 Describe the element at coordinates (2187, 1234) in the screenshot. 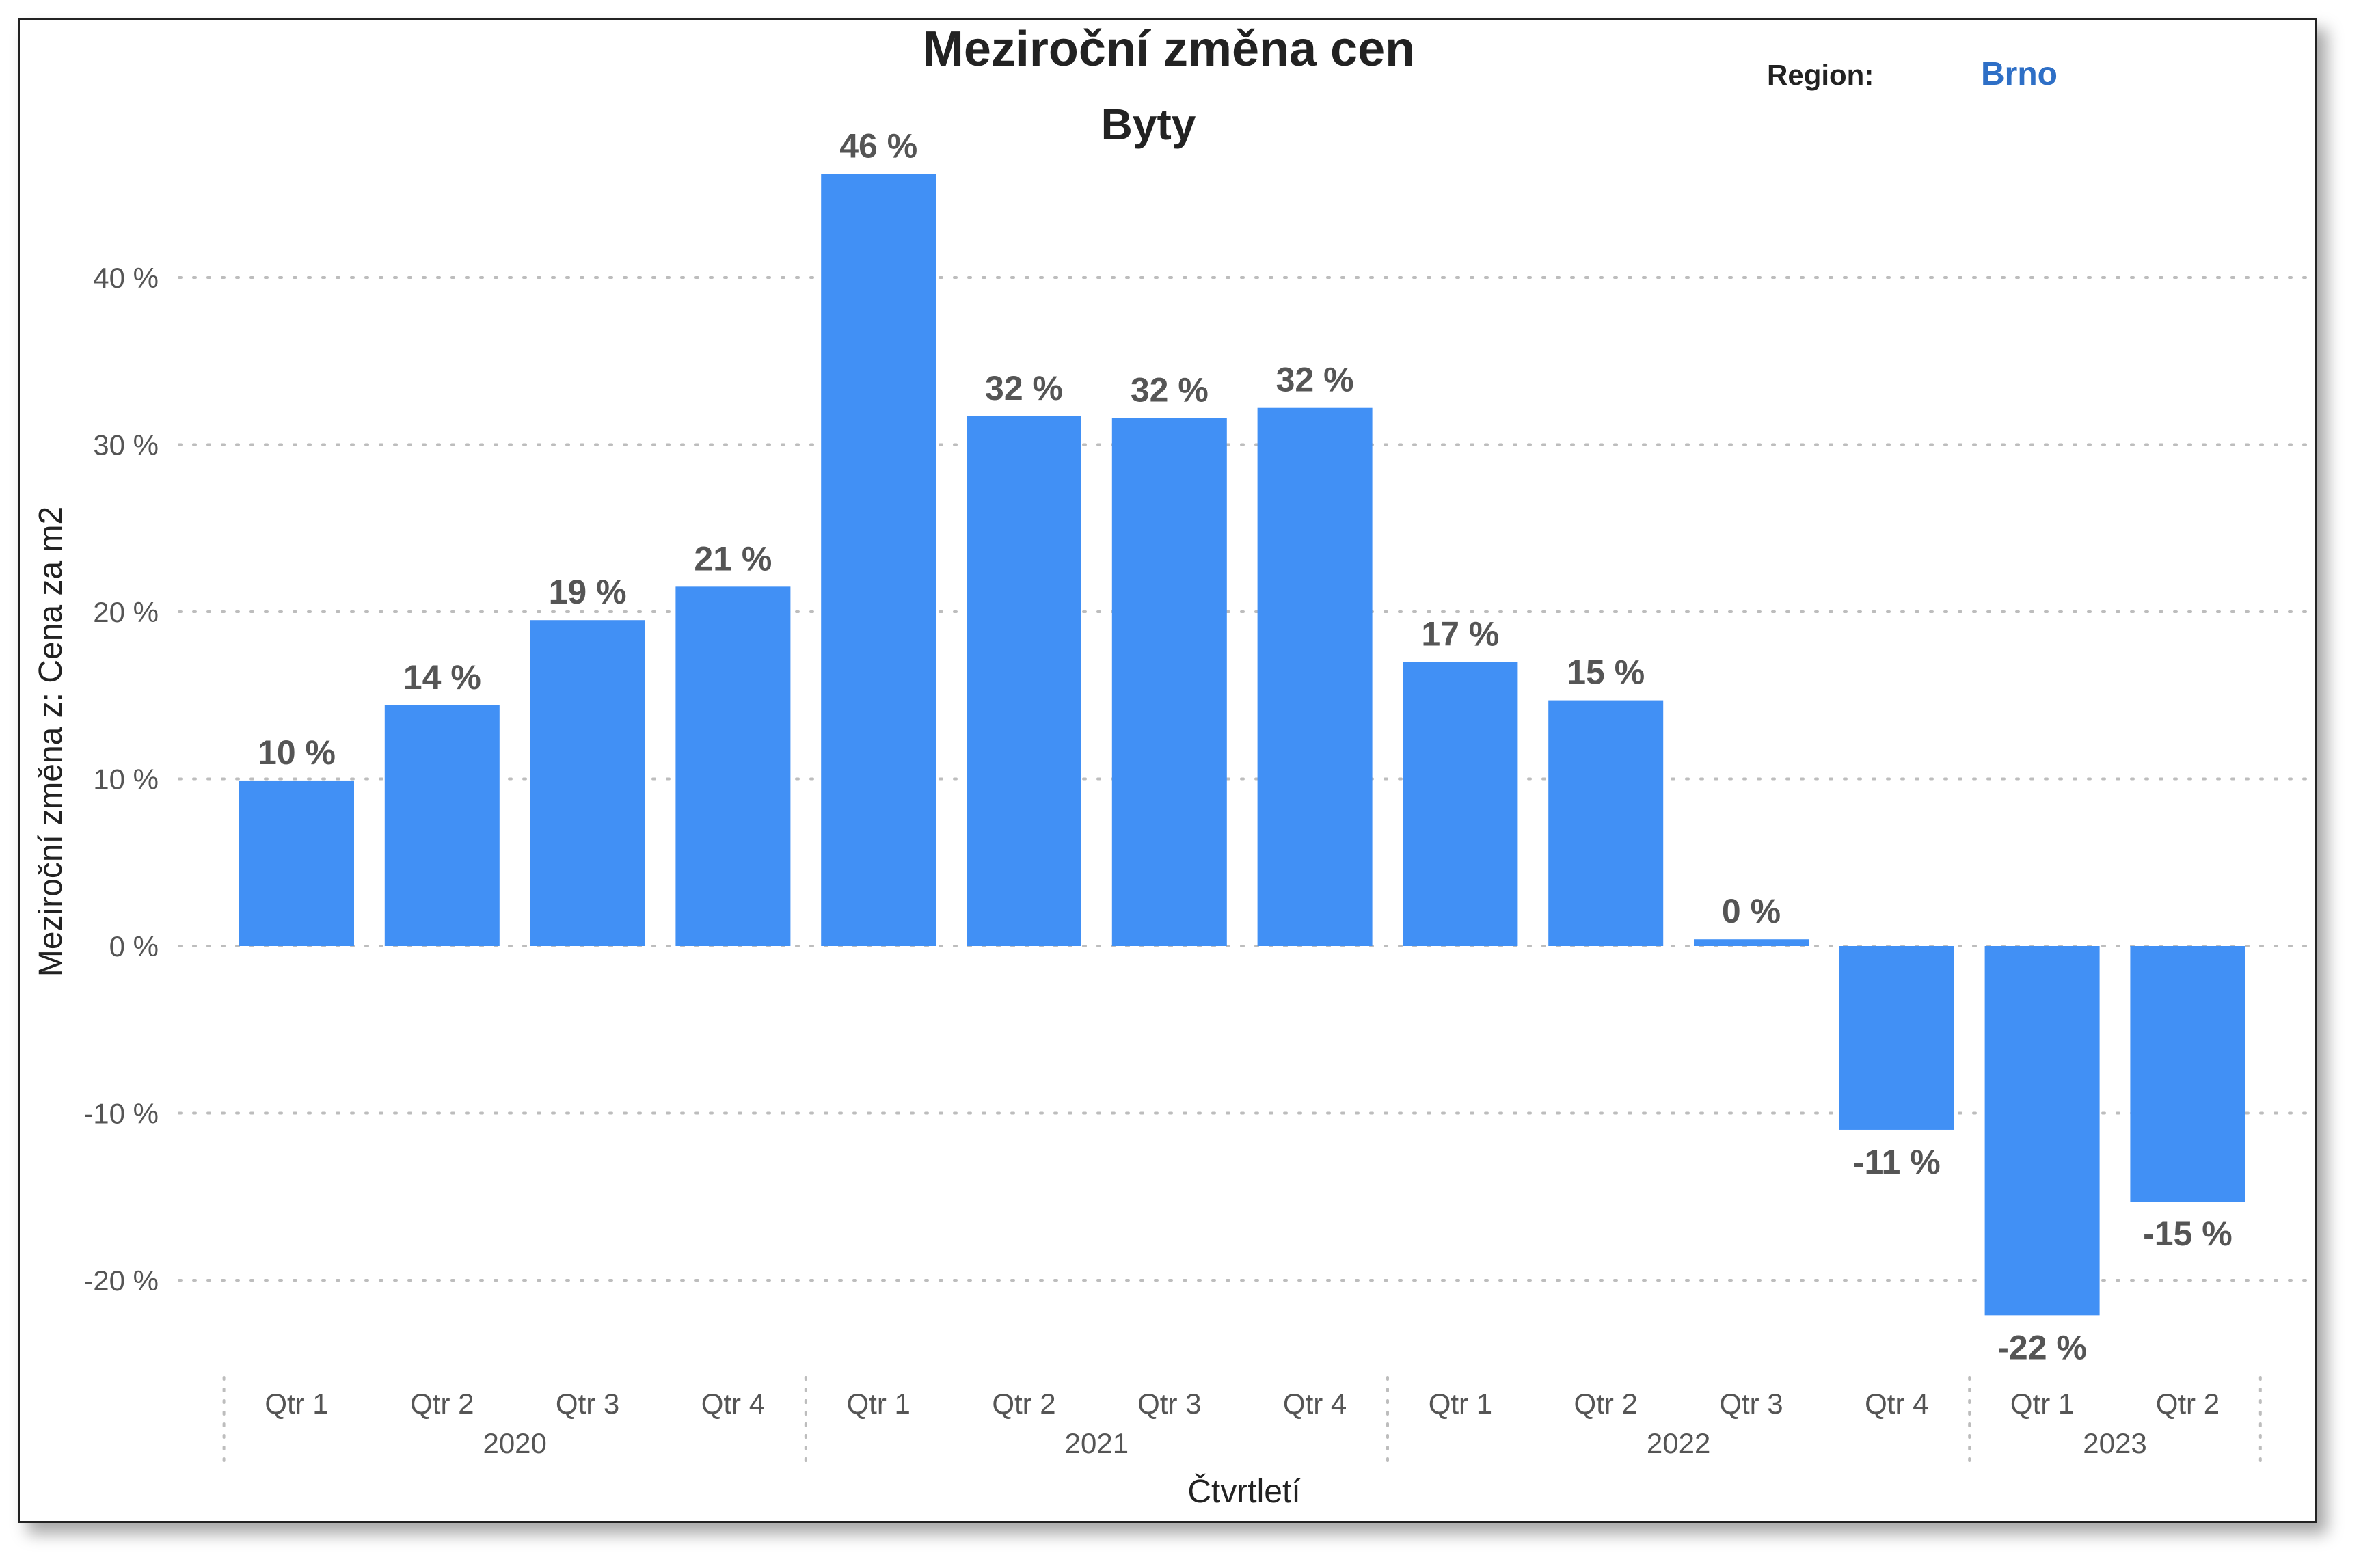

I see `data-label: -15 %` at that location.